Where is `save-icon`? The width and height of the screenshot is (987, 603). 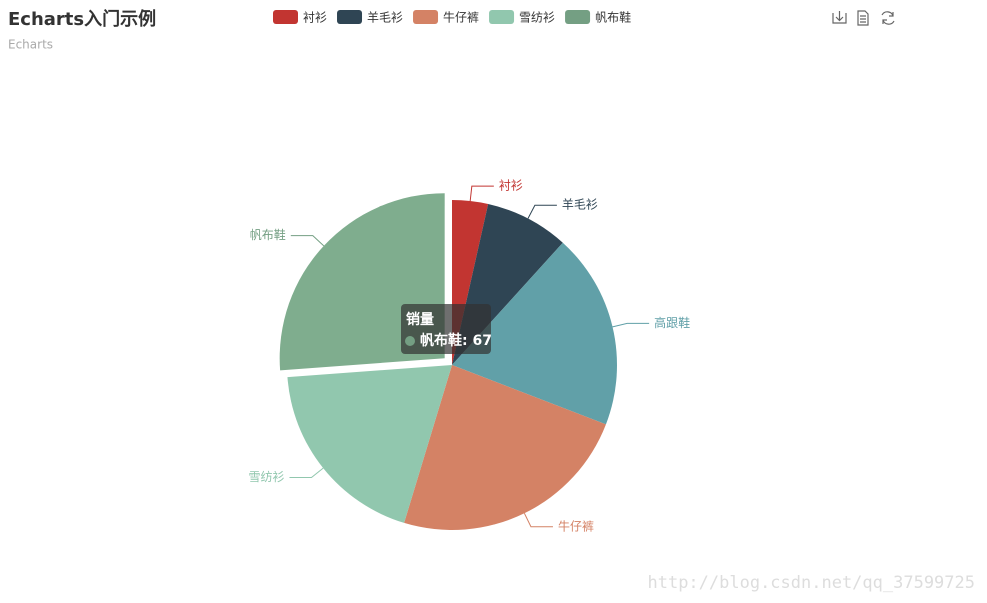
save-icon is located at coordinates (839, 17).